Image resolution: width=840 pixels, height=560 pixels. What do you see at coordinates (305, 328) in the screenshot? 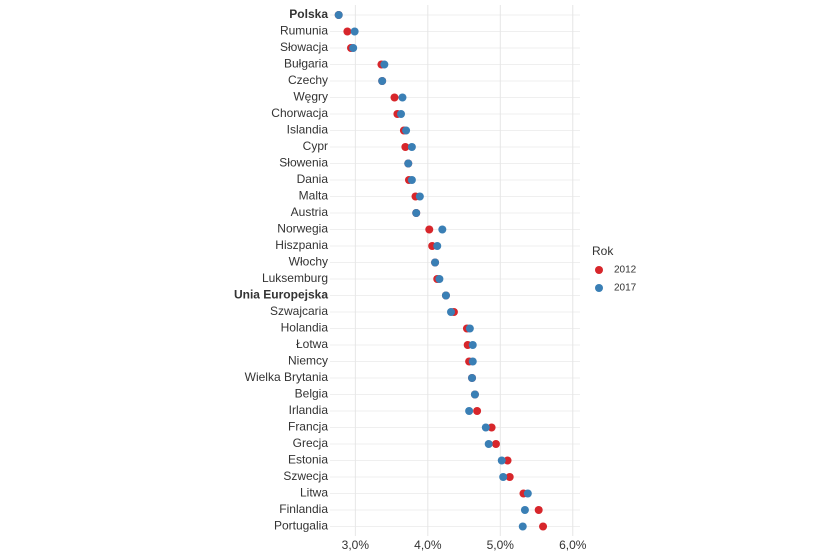
I see `y-tick-label: Holandia` at bounding box center [305, 328].